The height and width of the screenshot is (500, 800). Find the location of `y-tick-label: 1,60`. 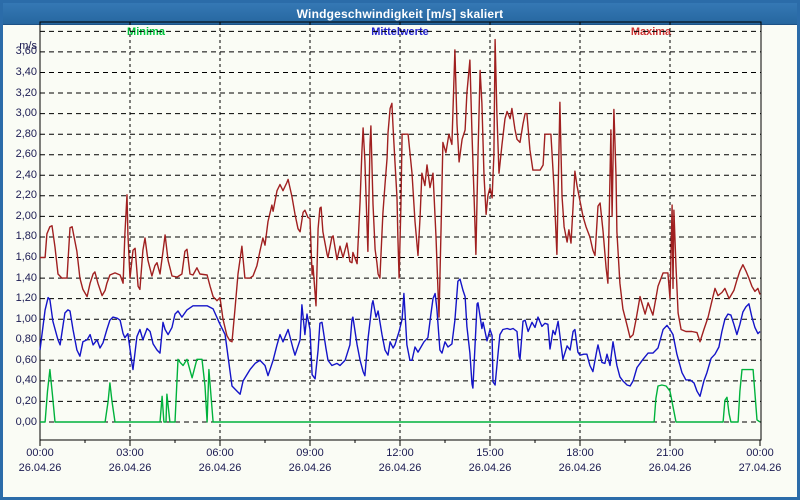

y-tick-label: 1,60 is located at coordinates (26, 257).